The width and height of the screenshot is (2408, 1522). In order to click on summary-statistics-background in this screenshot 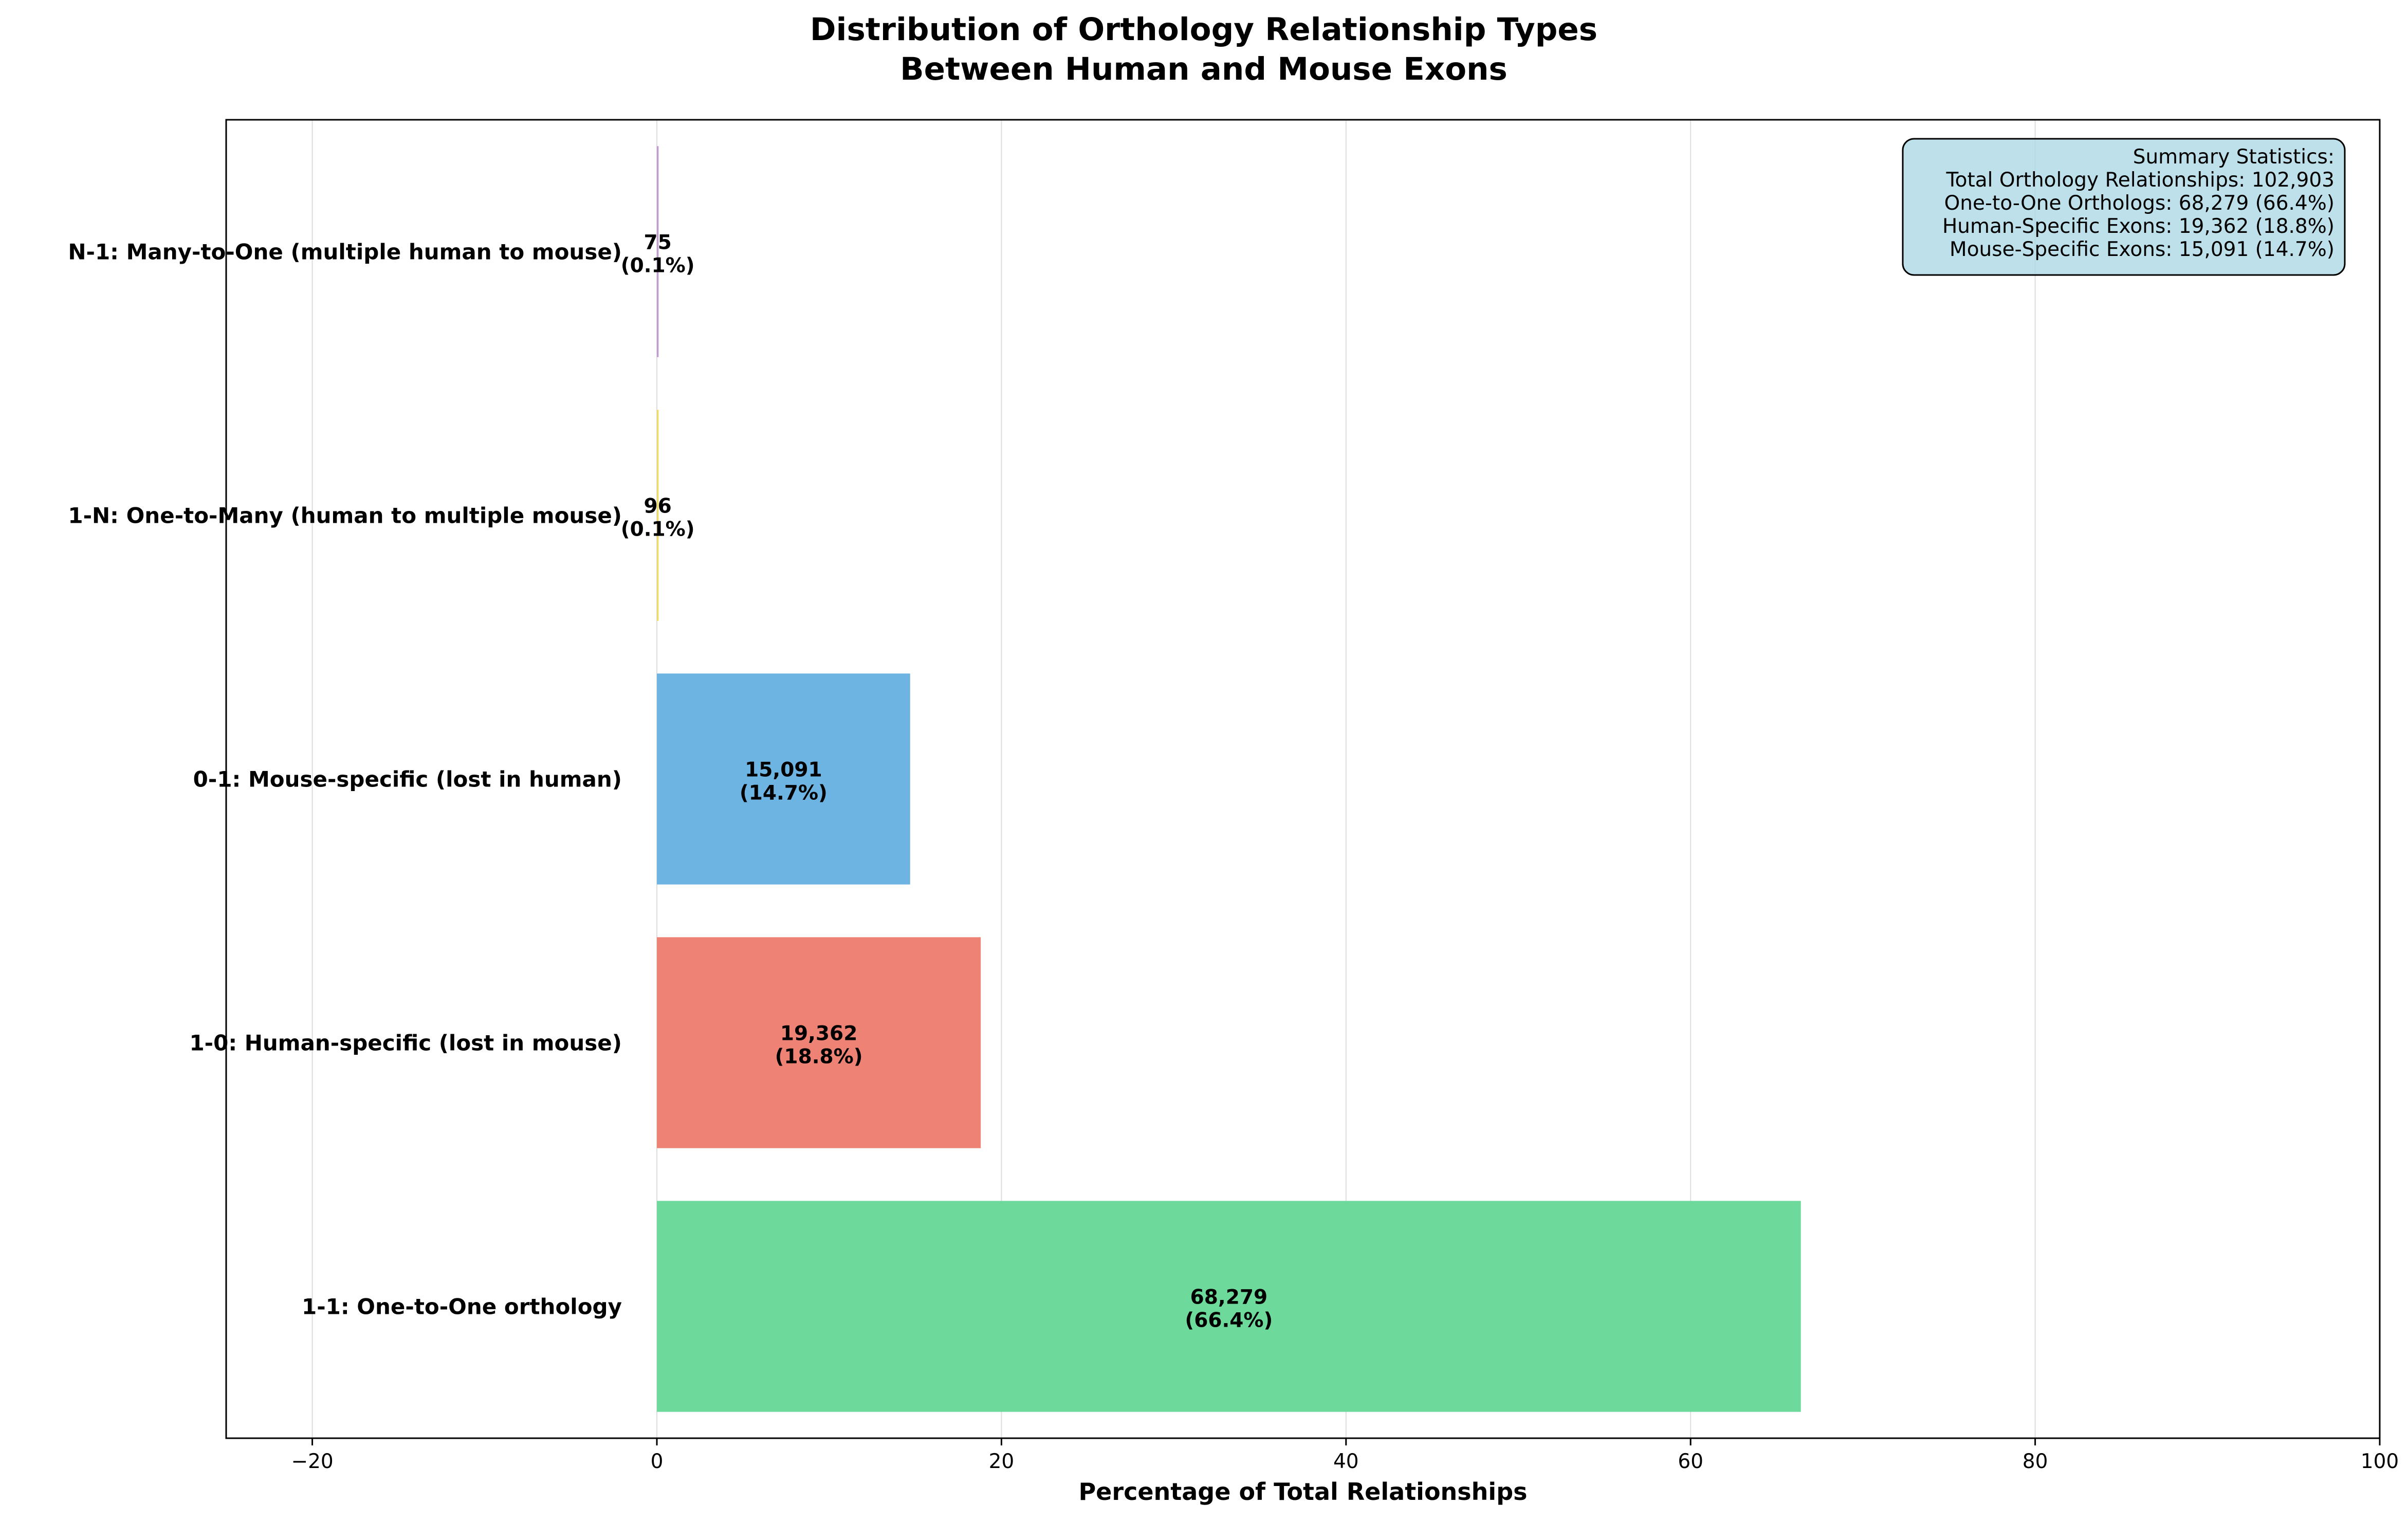, I will do `click(2124, 207)`.